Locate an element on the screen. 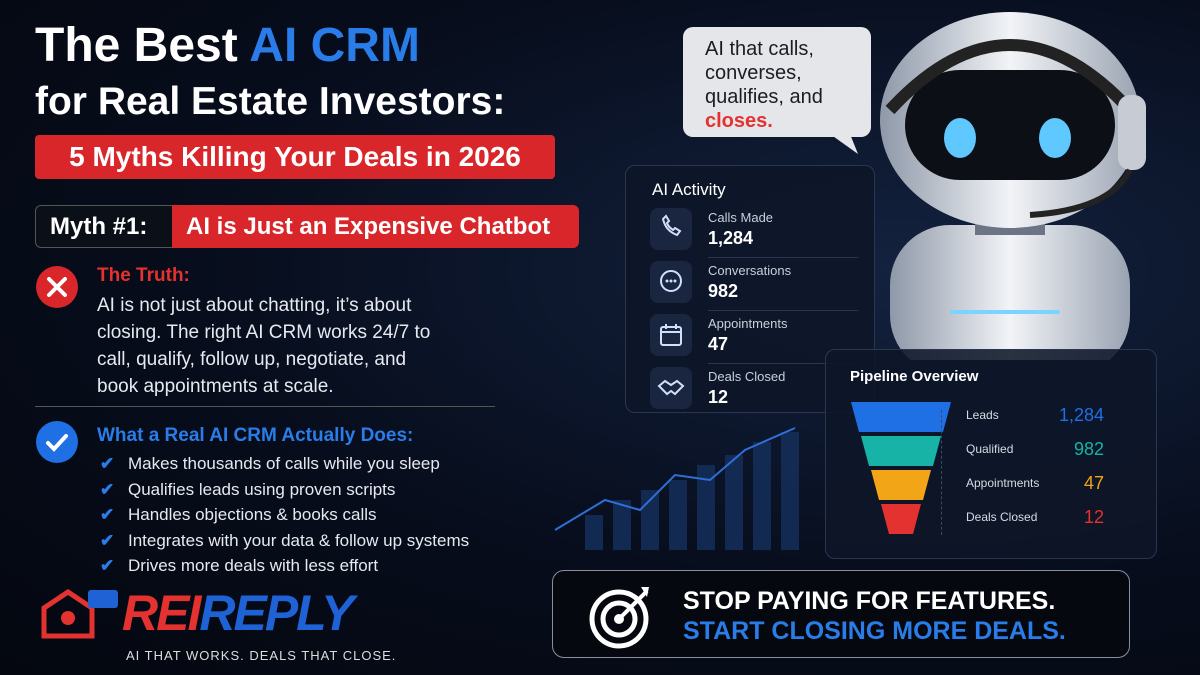 This screenshot has height=675, width=1200. stage-label: Appointments is located at coordinates (1003, 483).